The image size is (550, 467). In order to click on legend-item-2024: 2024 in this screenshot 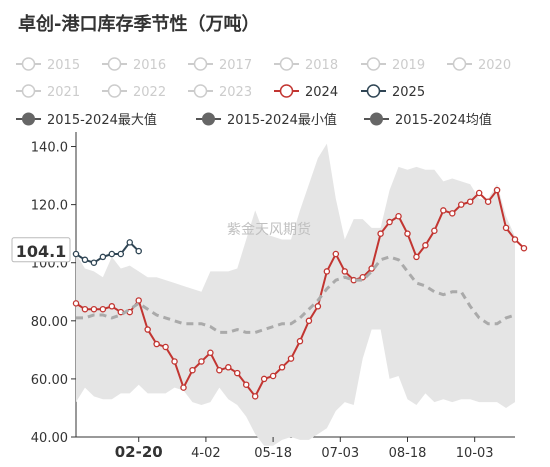, I will do `click(306, 92)`.